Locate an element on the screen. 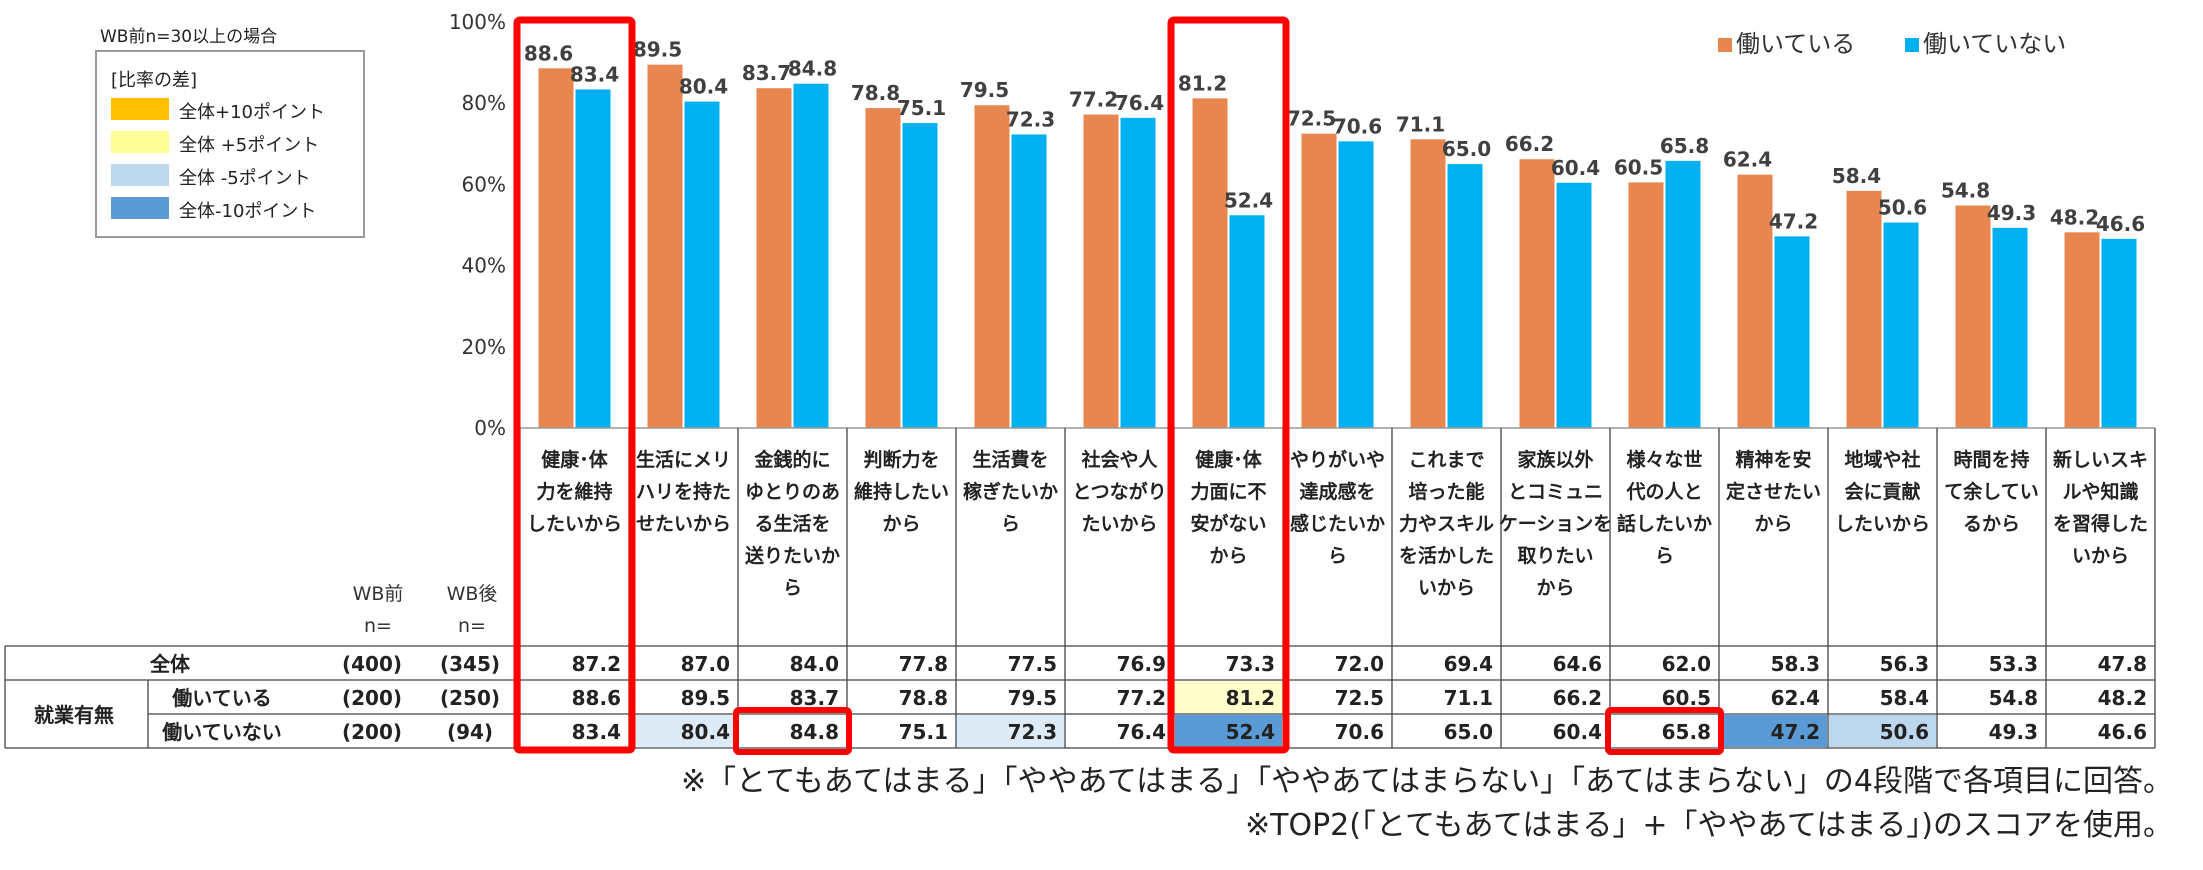 This screenshot has height=870, width=2203. category-label: 地域や社会に貢献したいから is located at coordinates (1882, 491).